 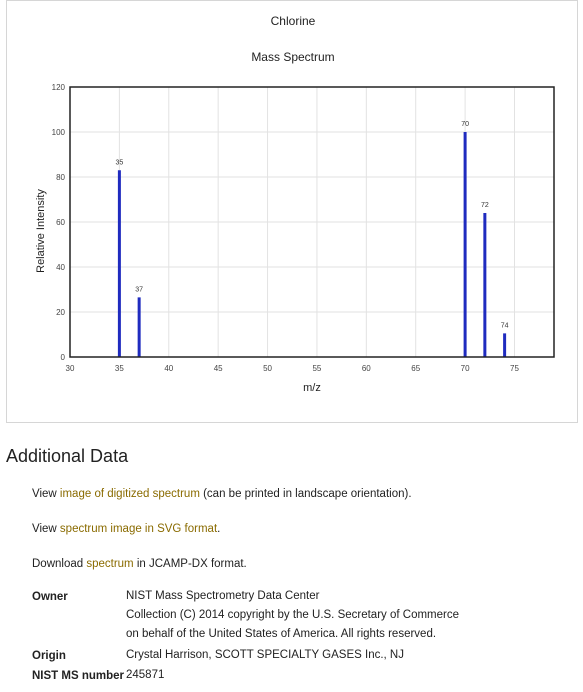 What do you see at coordinates (60, 222) in the screenshot?
I see `y-tick-label: 60` at bounding box center [60, 222].